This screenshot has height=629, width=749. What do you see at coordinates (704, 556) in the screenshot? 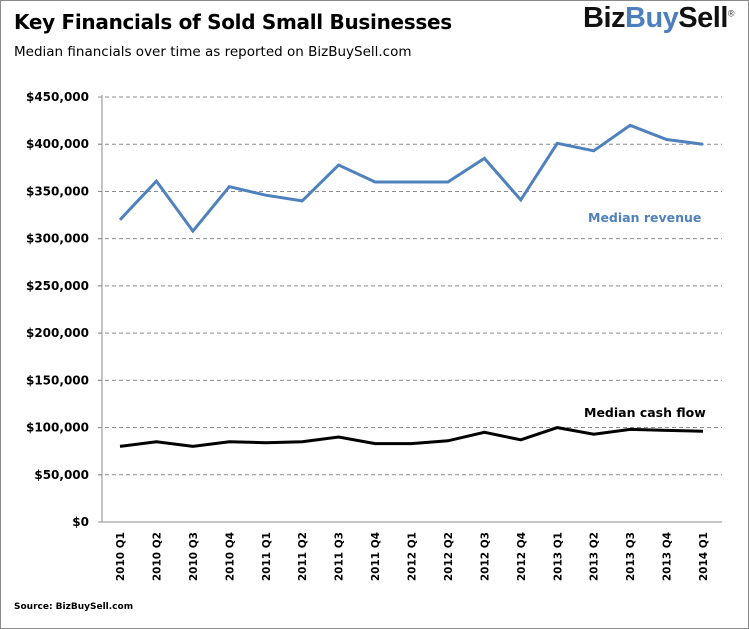
I see `x-tick-label: 2014 Q1` at bounding box center [704, 556].